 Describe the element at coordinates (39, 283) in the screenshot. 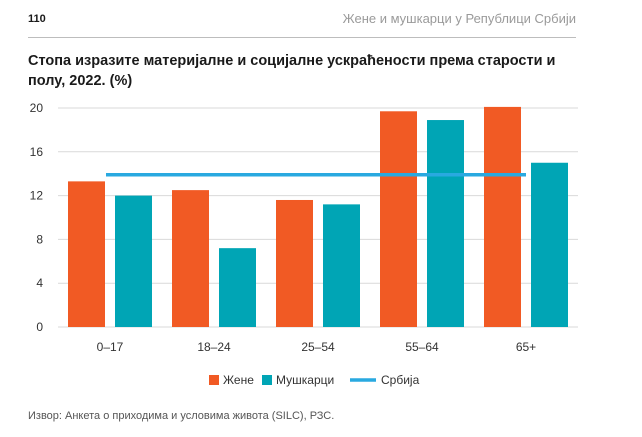

I see `y-tick-label: 4` at that location.